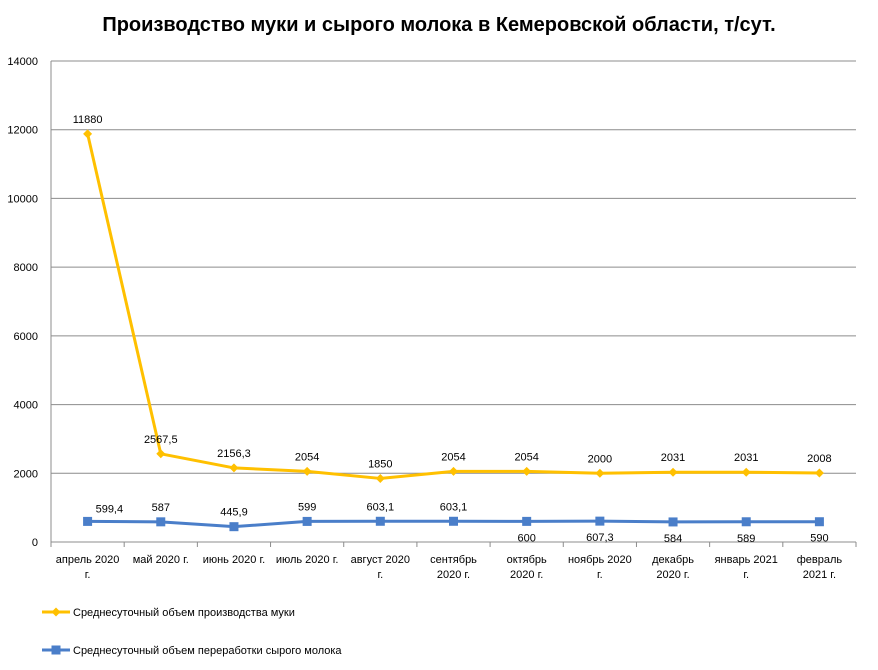 The height and width of the screenshot is (670, 878). I want to click on x-tick-label: сентябрь 2020 г., so click(453, 567).